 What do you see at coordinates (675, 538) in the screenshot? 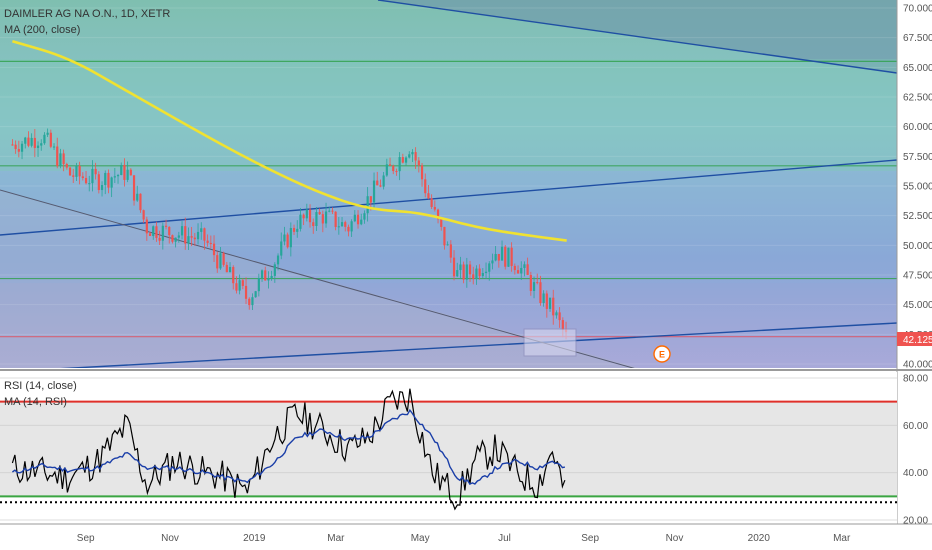
I see `time-label: Nov` at bounding box center [675, 538].